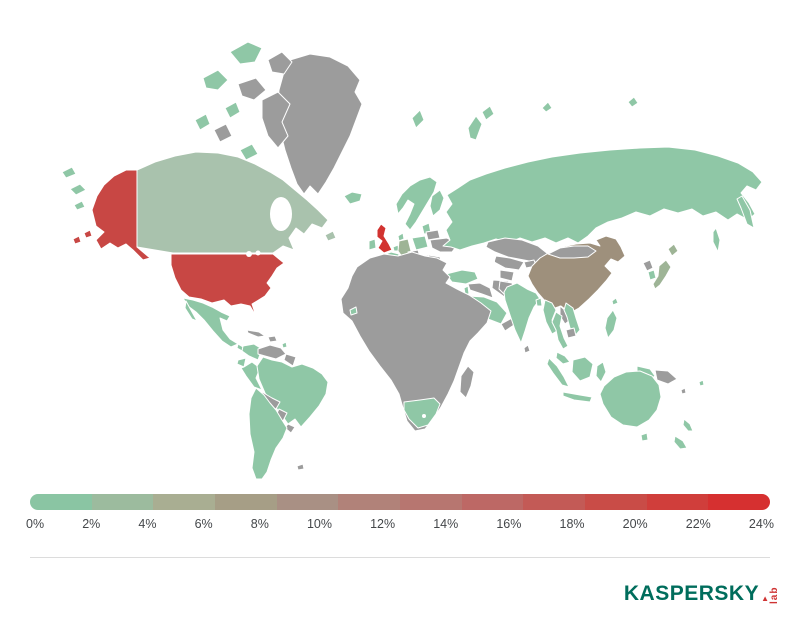 This screenshot has width=800, height=628. What do you see at coordinates (572, 252) in the screenshot?
I see `region-mongolia` at bounding box center [572, 252].